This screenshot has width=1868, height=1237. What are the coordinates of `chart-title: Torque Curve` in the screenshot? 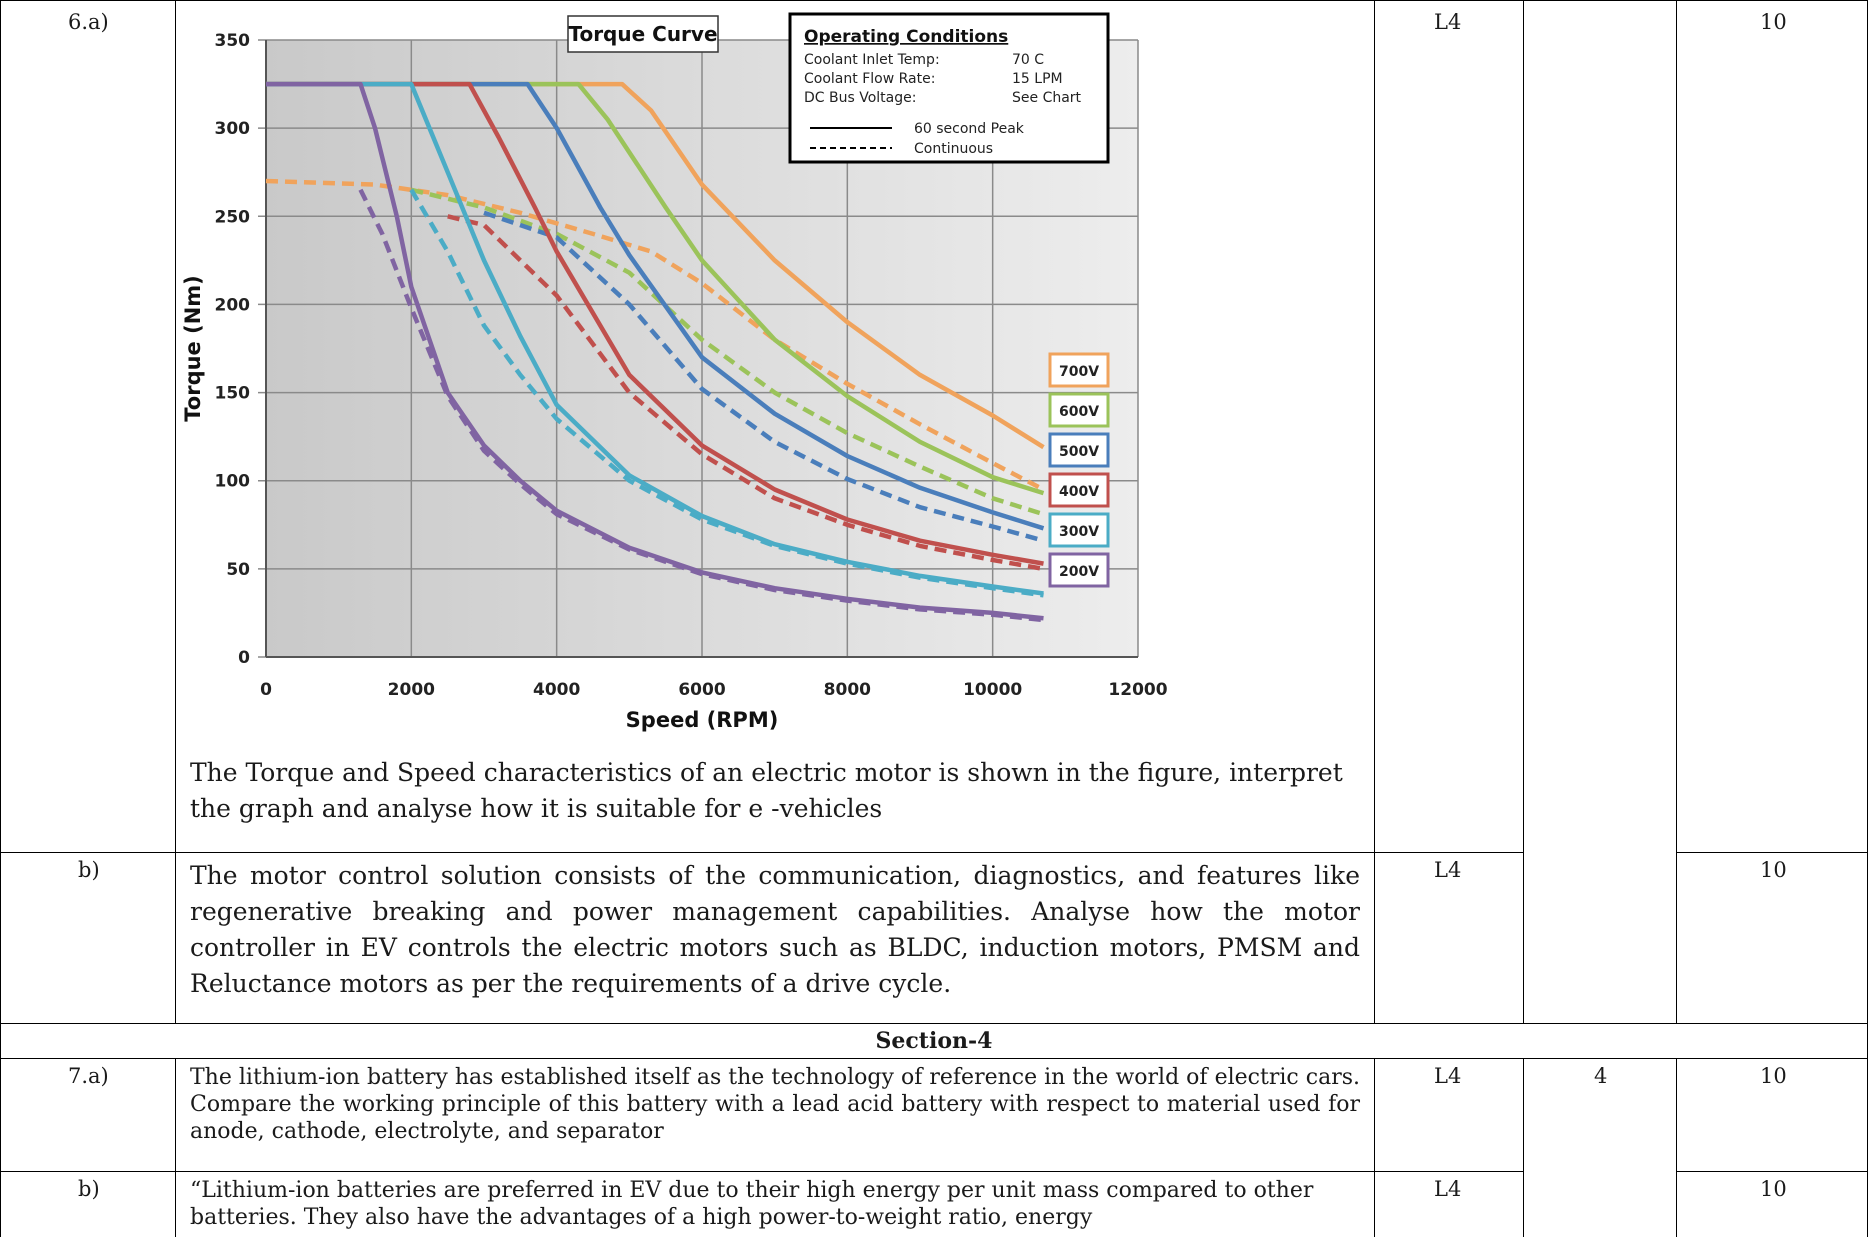 It's located at (642, 34).